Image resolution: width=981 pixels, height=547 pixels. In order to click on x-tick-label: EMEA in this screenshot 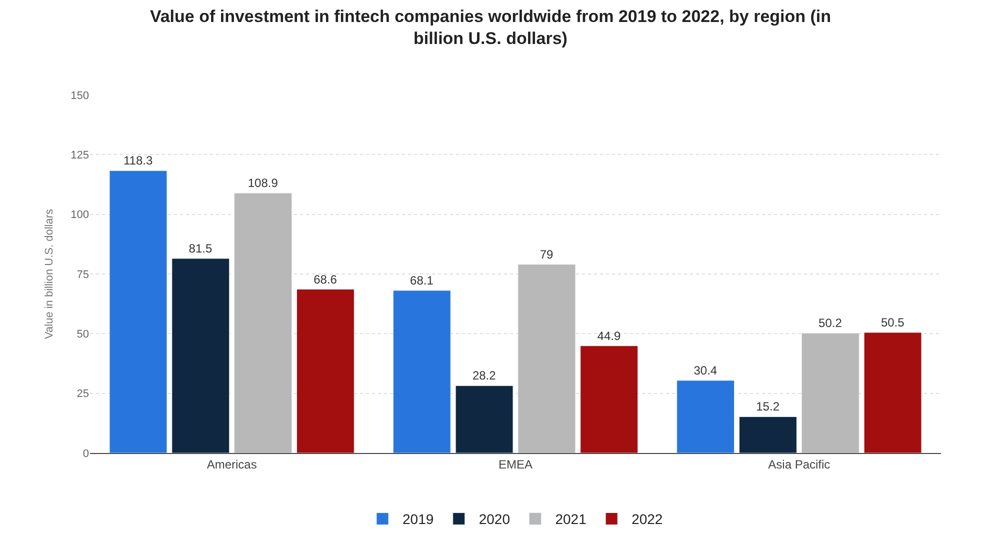, I will do `click(515, 464)`.